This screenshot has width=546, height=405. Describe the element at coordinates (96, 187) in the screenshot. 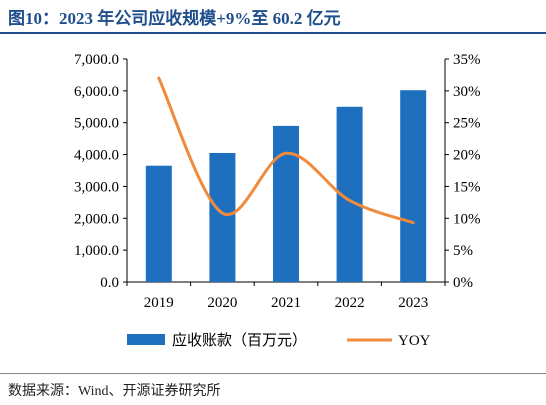

I see `left-tick-label: 3,000.0` at that location.